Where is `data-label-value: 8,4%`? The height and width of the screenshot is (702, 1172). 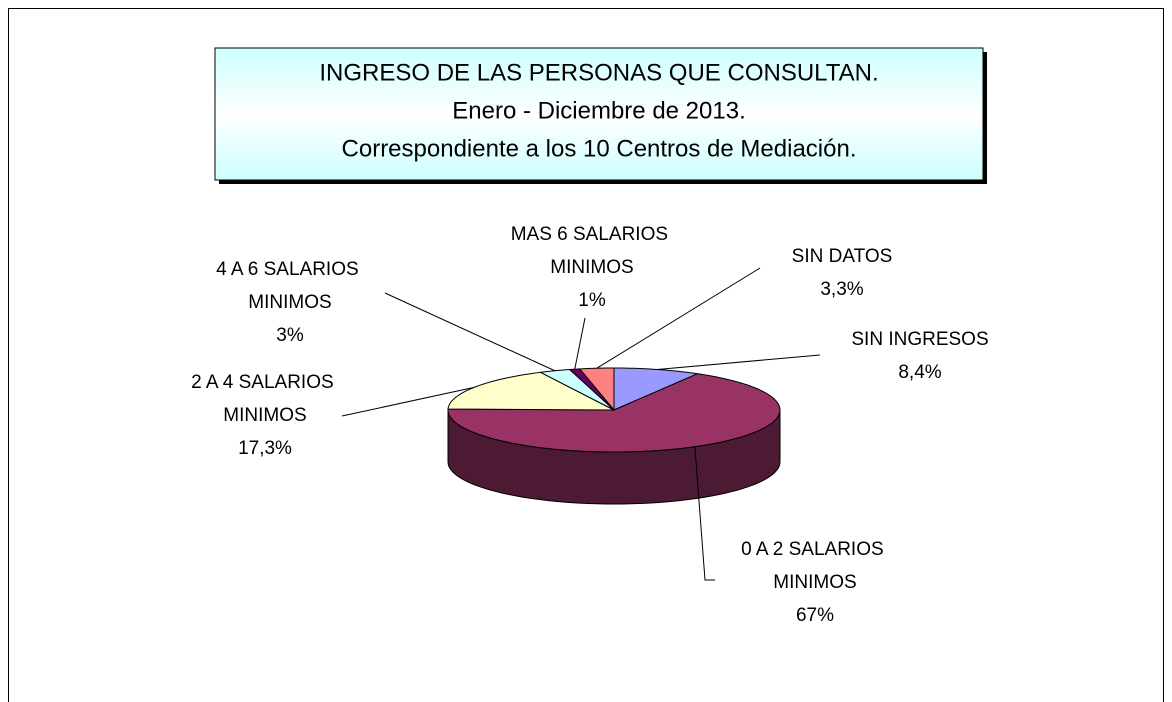 data-label-value: 8,4% is located at coordinates (919, 372).